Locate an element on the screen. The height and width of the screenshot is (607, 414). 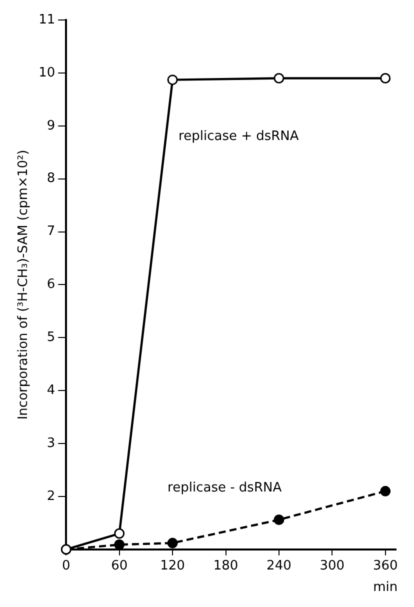
y-tick-label: 4 is located at coordinates (51, 390).